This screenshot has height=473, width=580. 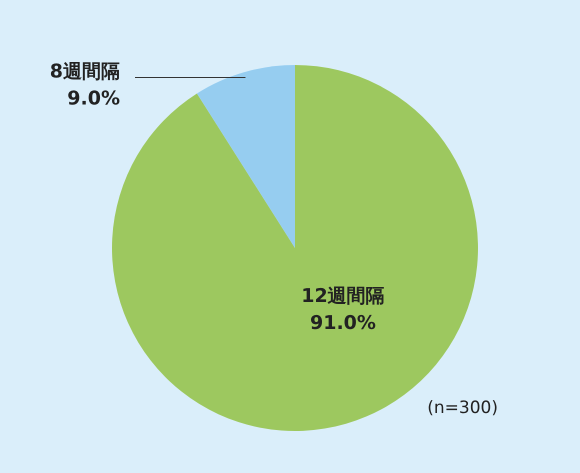 I want to click on data-label: 9.0%, so click(x=93, y=99).